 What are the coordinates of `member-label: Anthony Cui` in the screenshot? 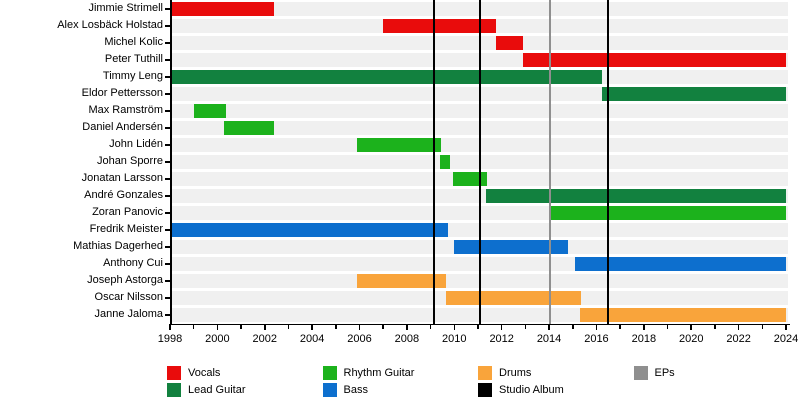 It's located at (133, 263).